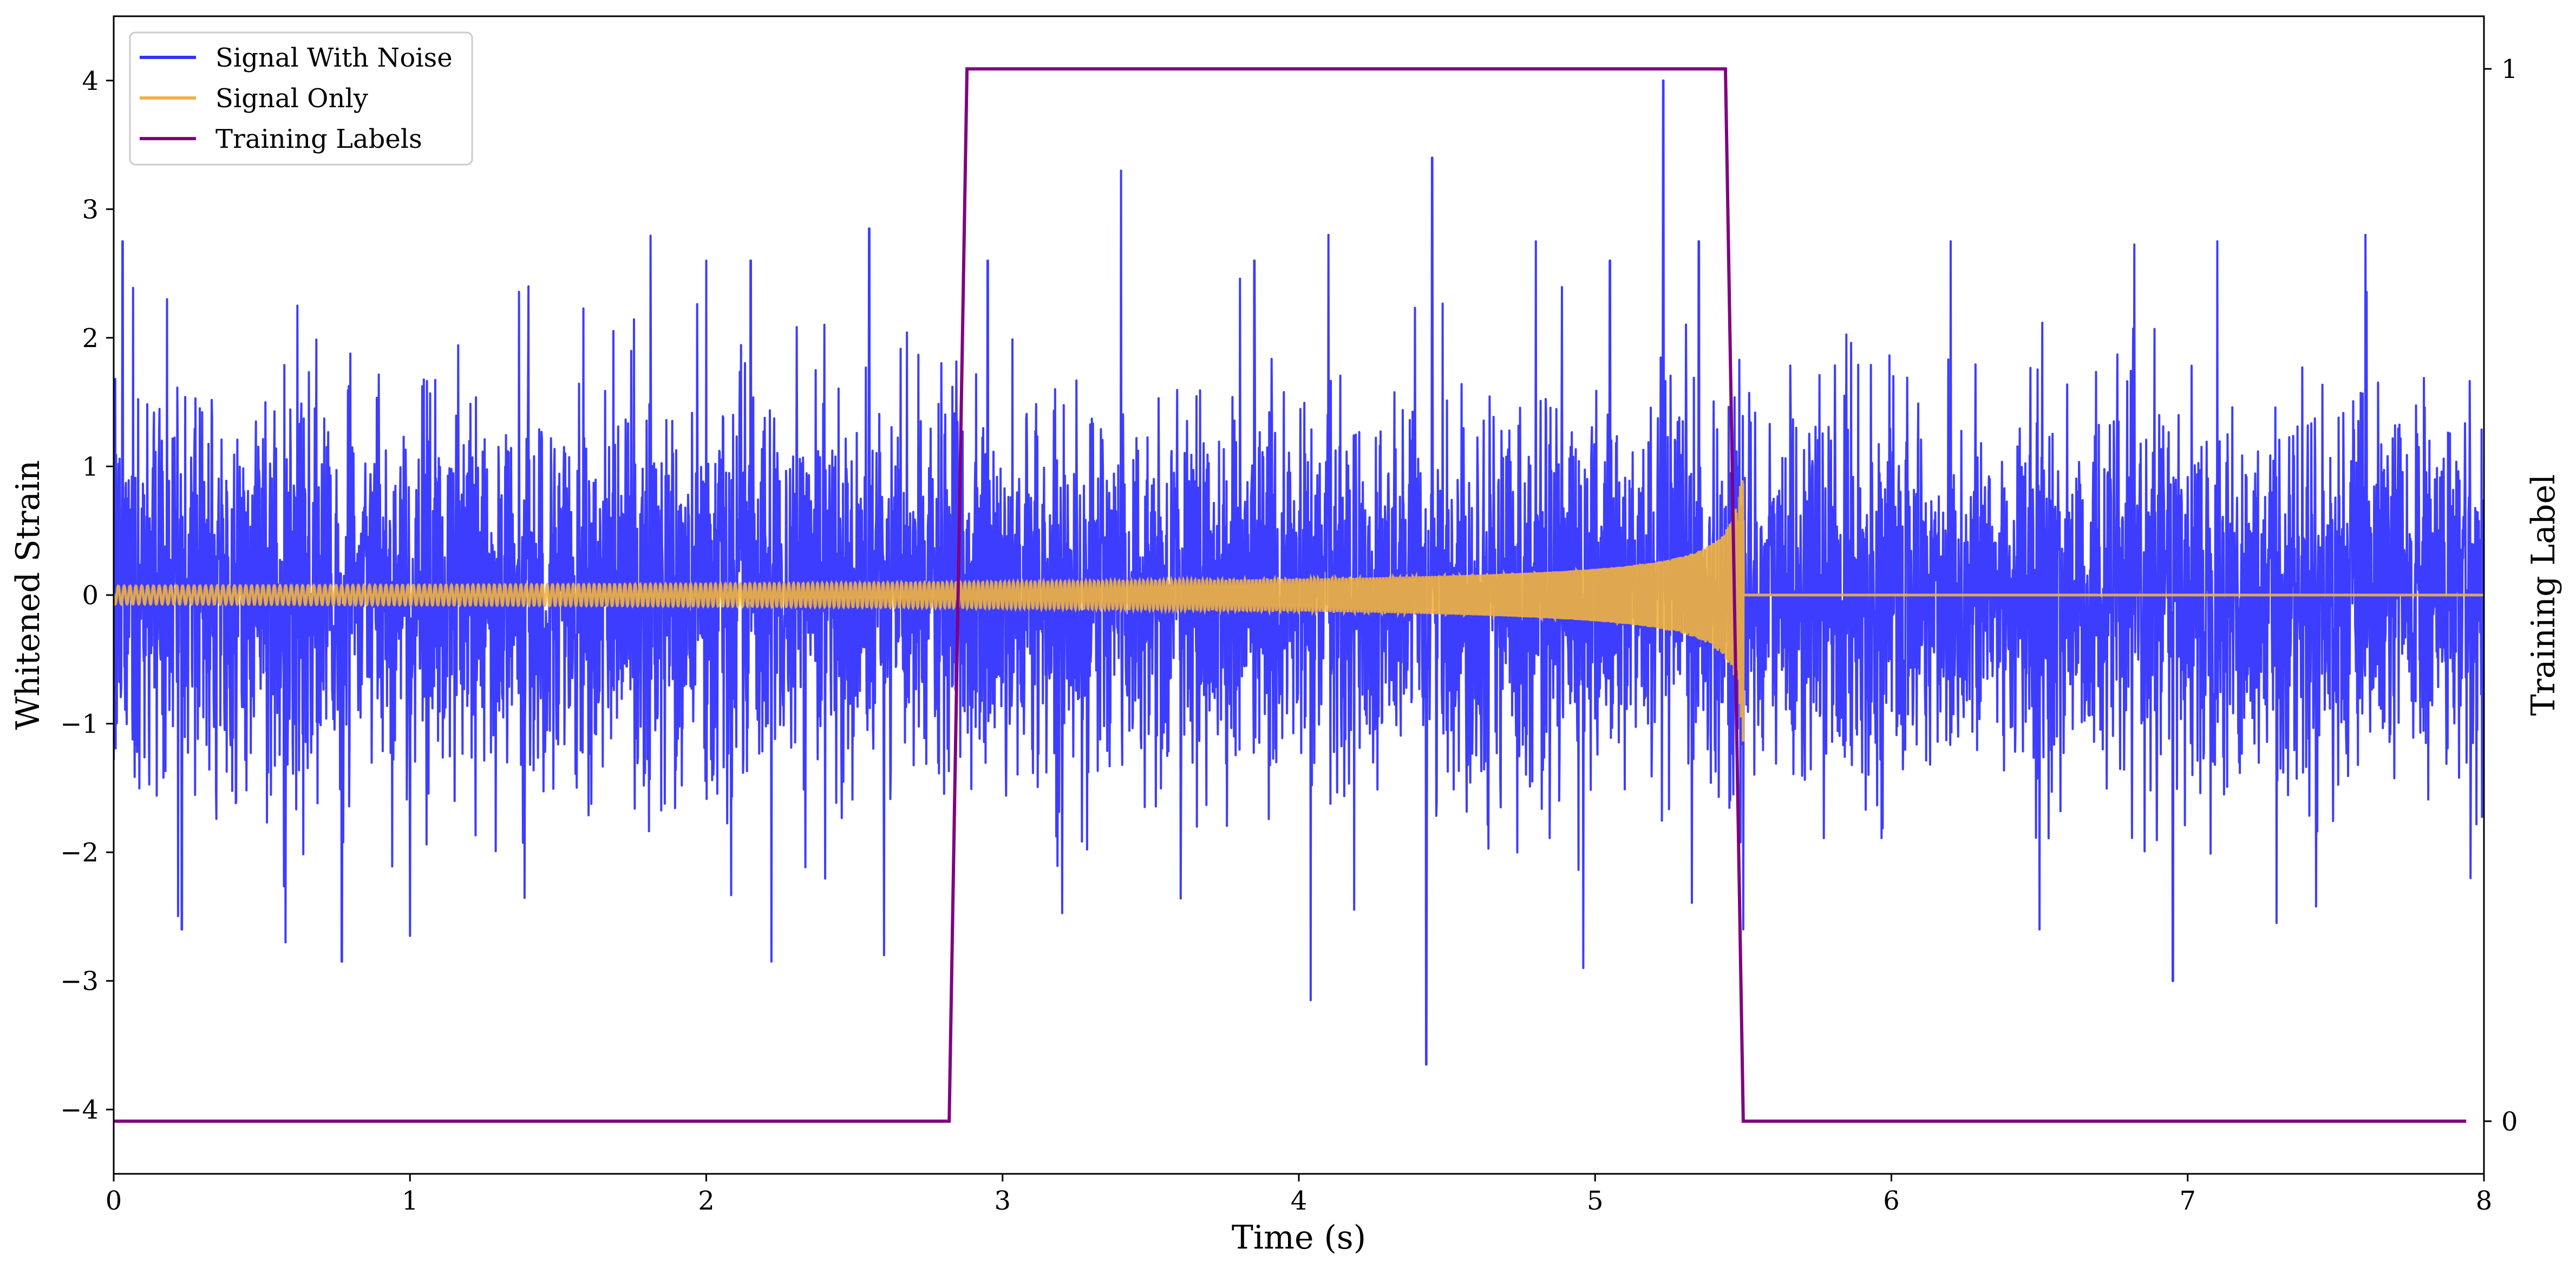  I want to click on x-tick-label: 0, so click(114, 1201).